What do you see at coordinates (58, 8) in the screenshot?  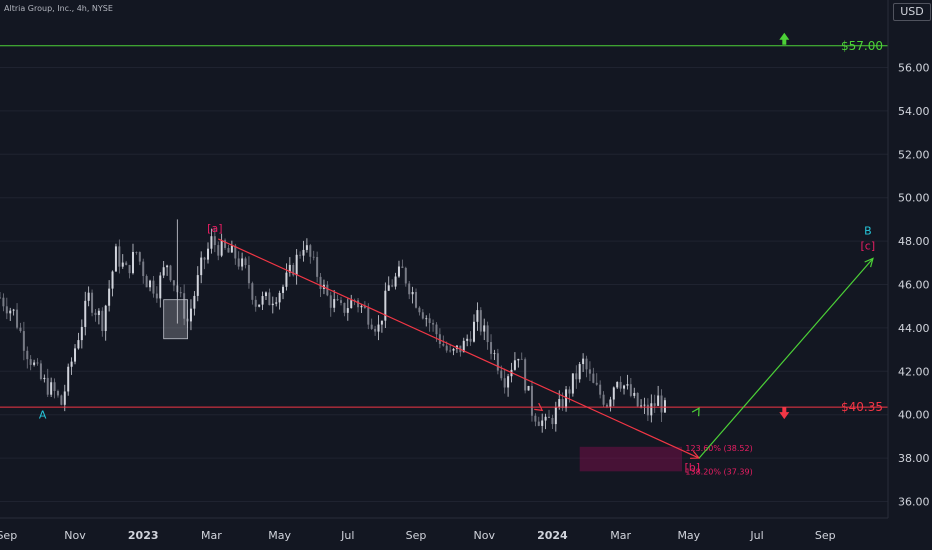 I see `symbol-title: Altria Group, Inc., 4h, NYSE` at bounding box center [58, 8].